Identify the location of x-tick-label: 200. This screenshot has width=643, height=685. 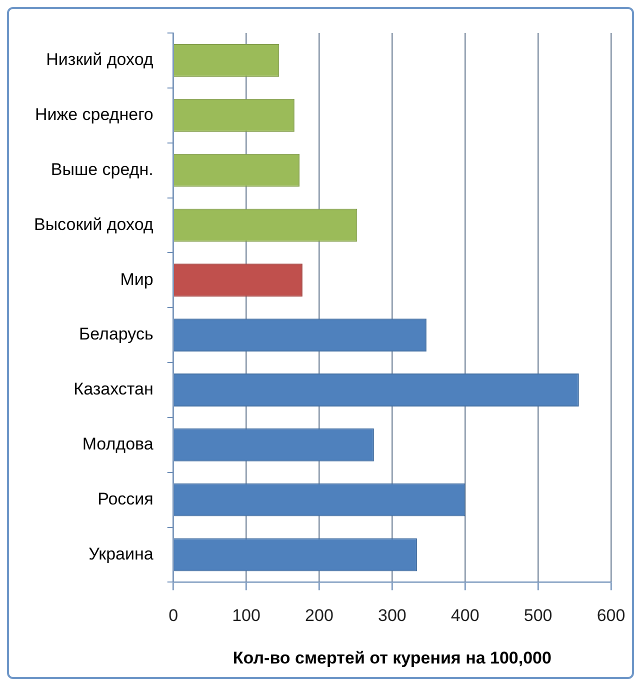
(319, 616).